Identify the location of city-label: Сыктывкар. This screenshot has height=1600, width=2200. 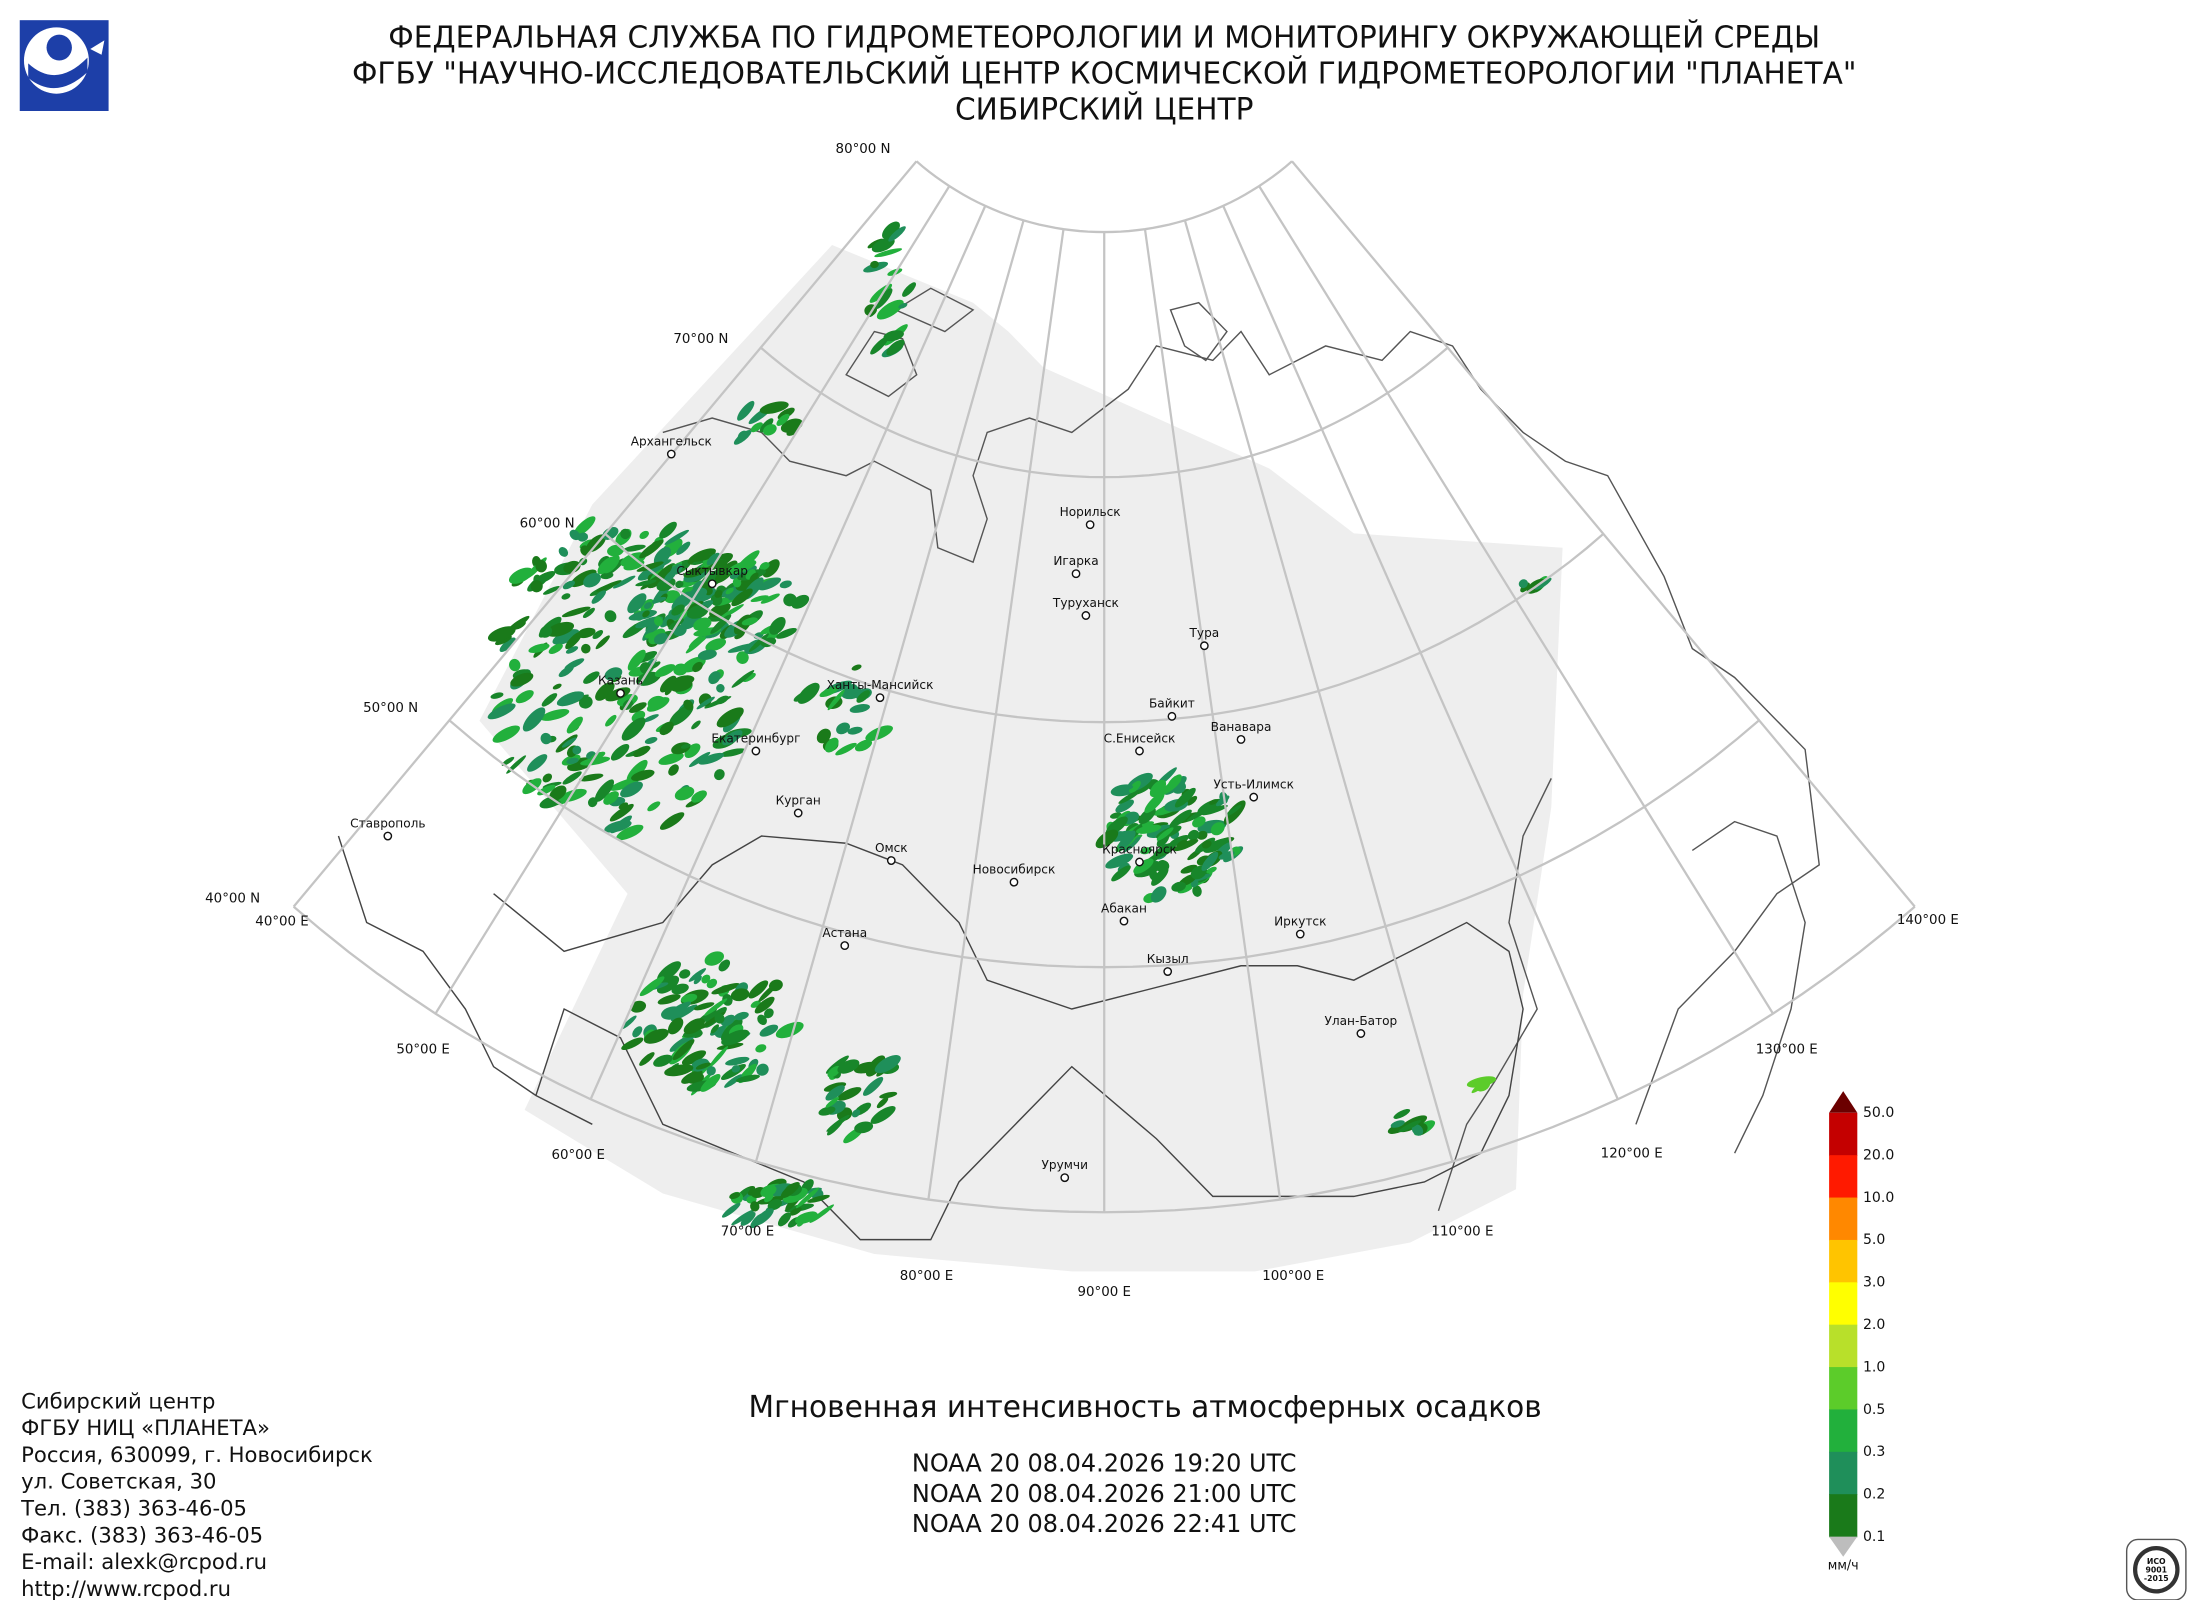
(712, 571).